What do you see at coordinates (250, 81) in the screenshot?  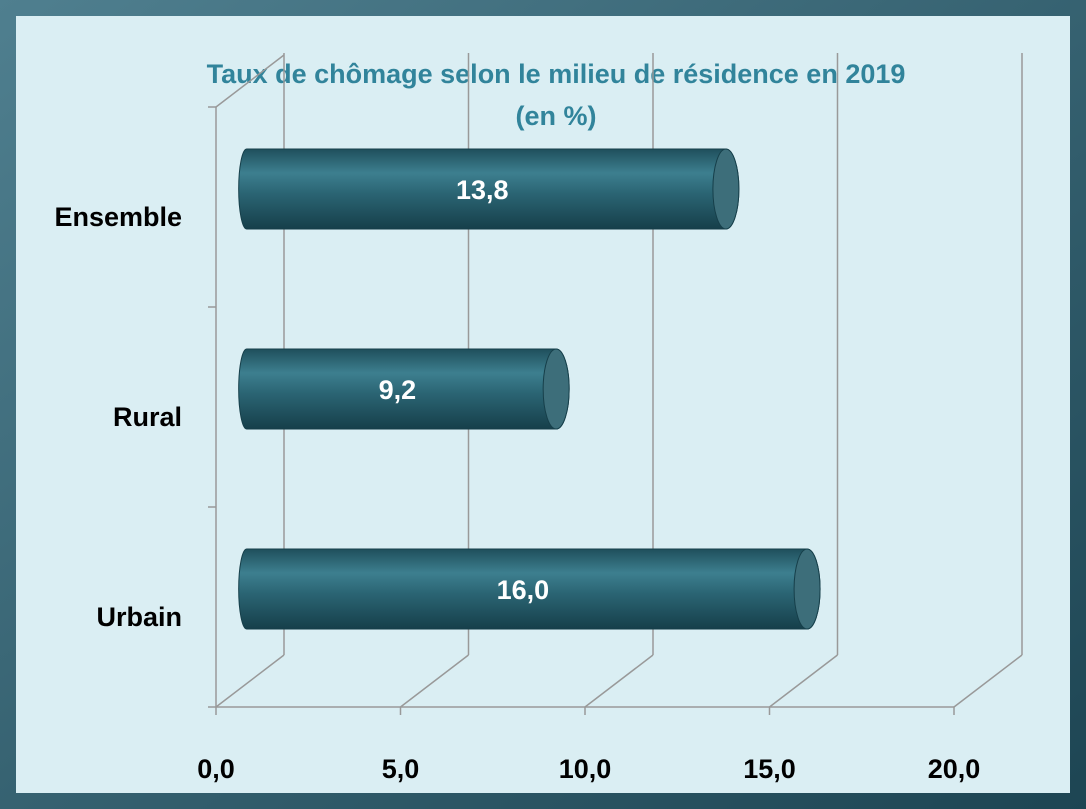 I see `axis-line` at bounding box center [250, 81].